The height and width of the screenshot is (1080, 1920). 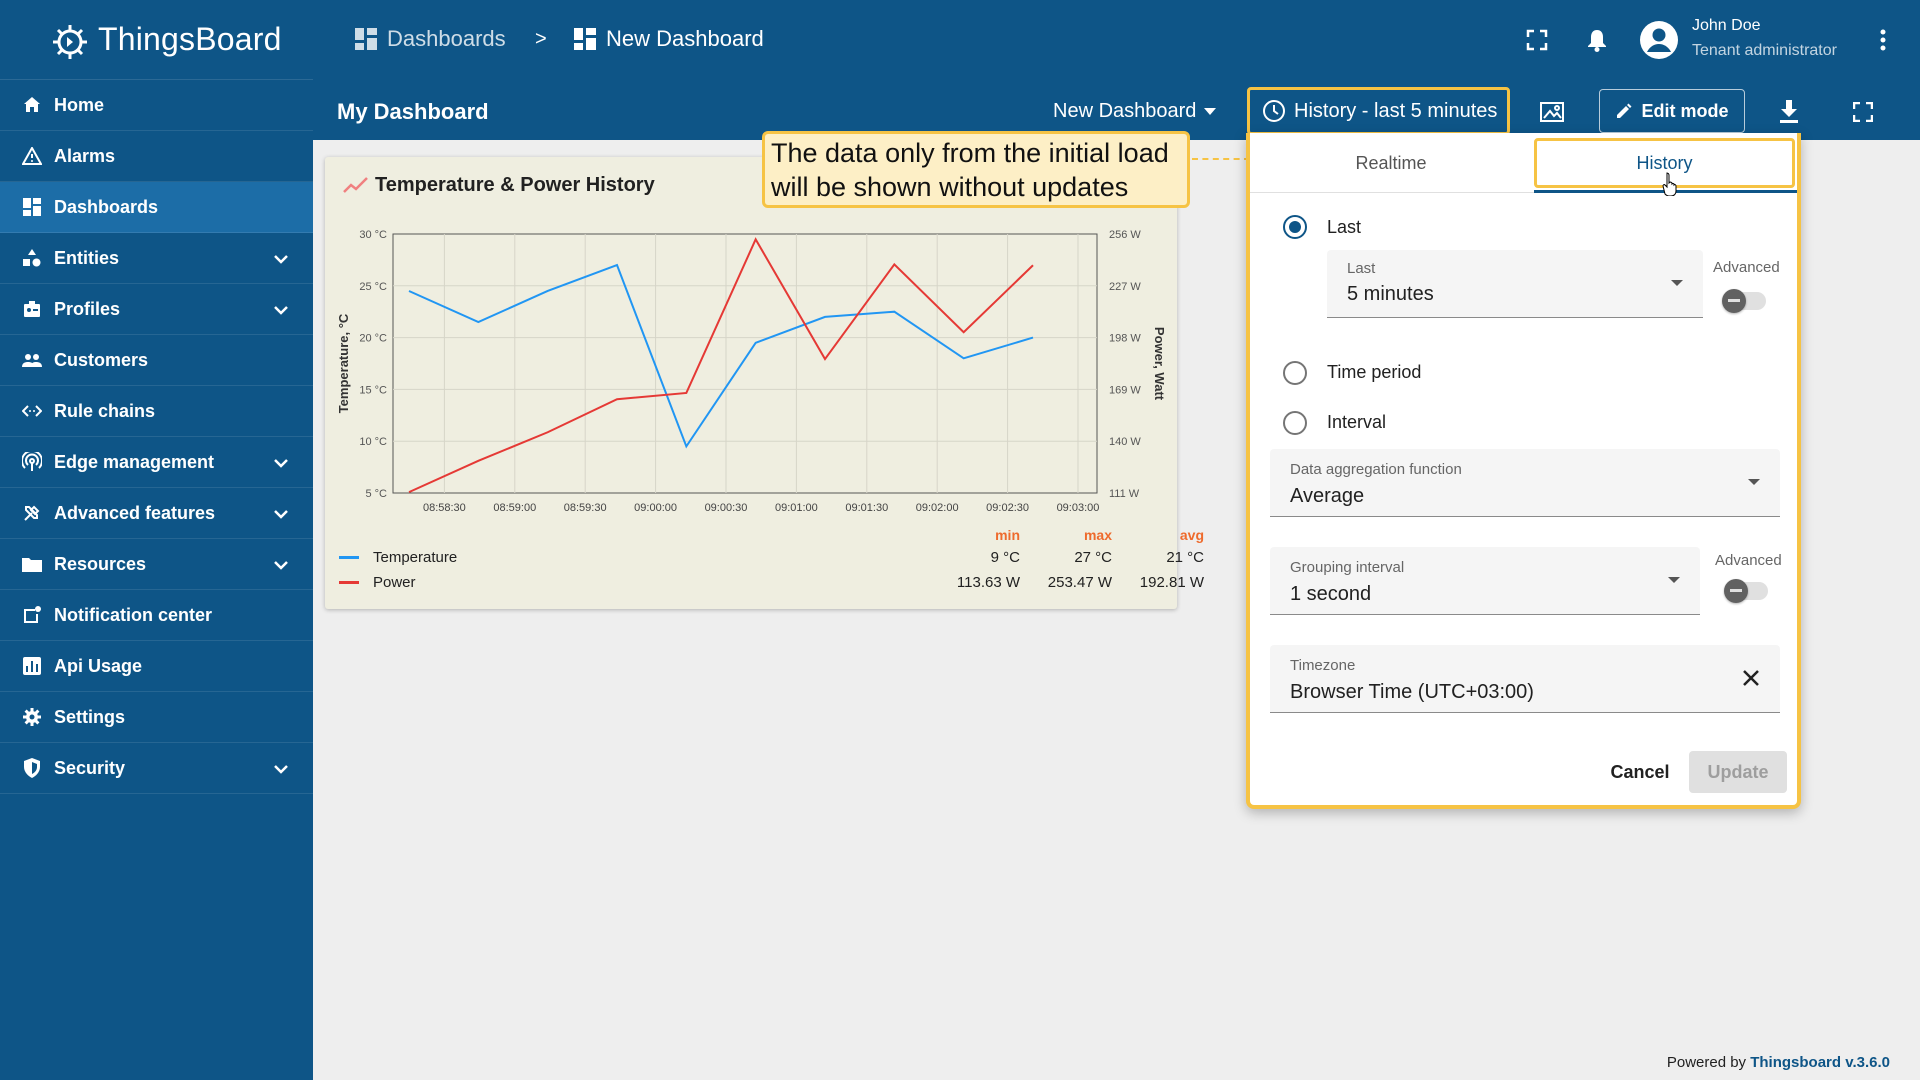 What do you see at coordinates (1331, 594) in the screenshot?
I see `grouping-interval-value: 1 second` at bounding box center [1331, 594].